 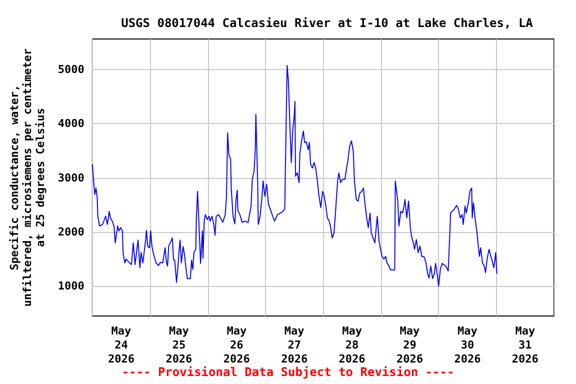 I want to click on x-tick-label: May 29 2026, so click(x=410, y=345).